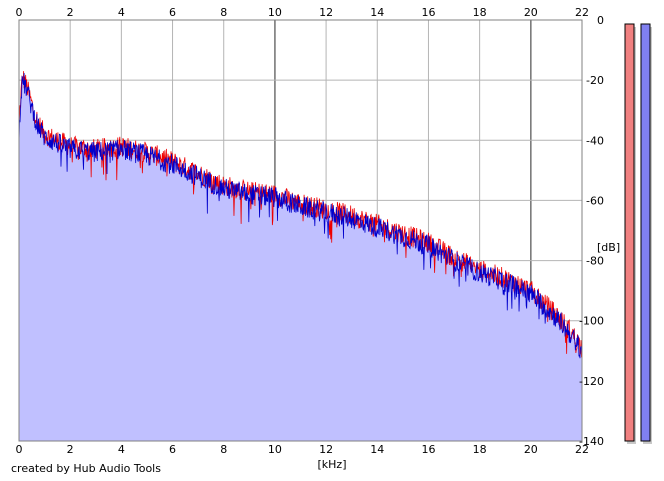 The width and height of the screenshot is (664, 481). Describe the element at coordinates (121, 12) in the screenshot. I see `x-tick-label-top-2: 4` at that location.